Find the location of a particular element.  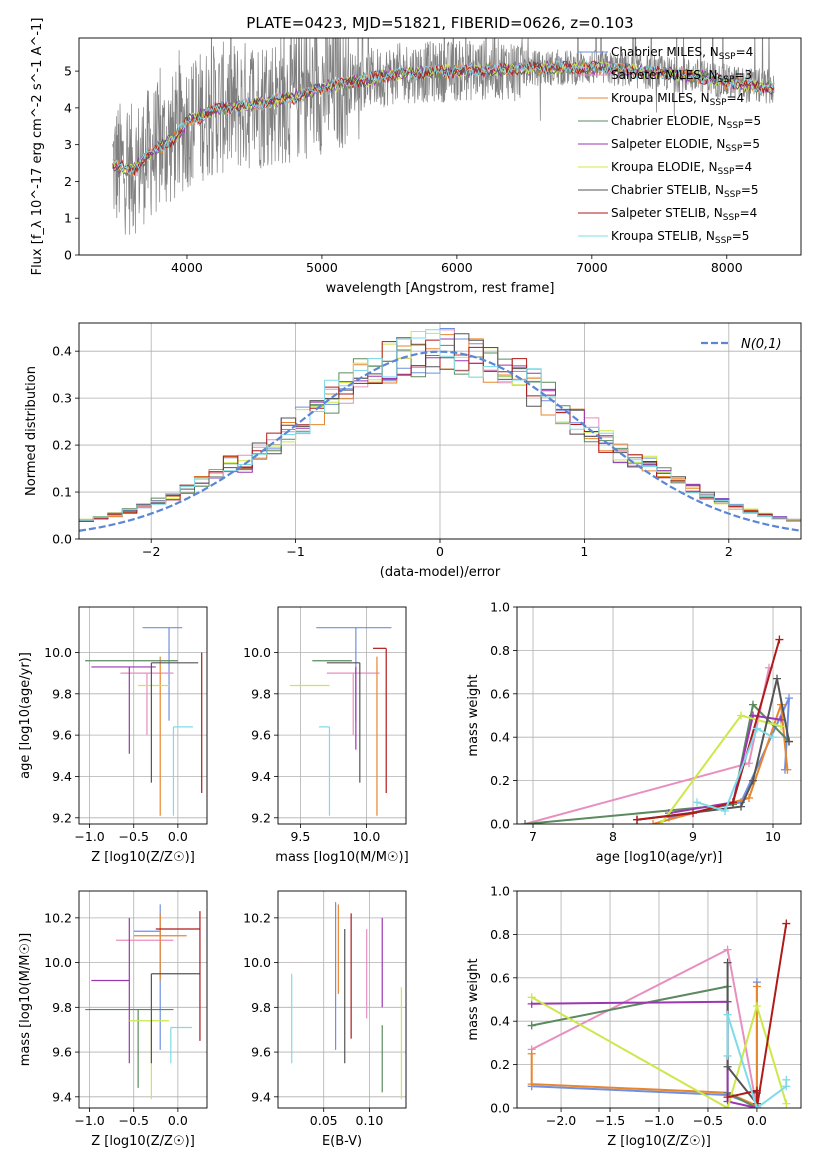

mass_vs_Z-y-tick-label: 10.2 is located at coordinates (58, 917).